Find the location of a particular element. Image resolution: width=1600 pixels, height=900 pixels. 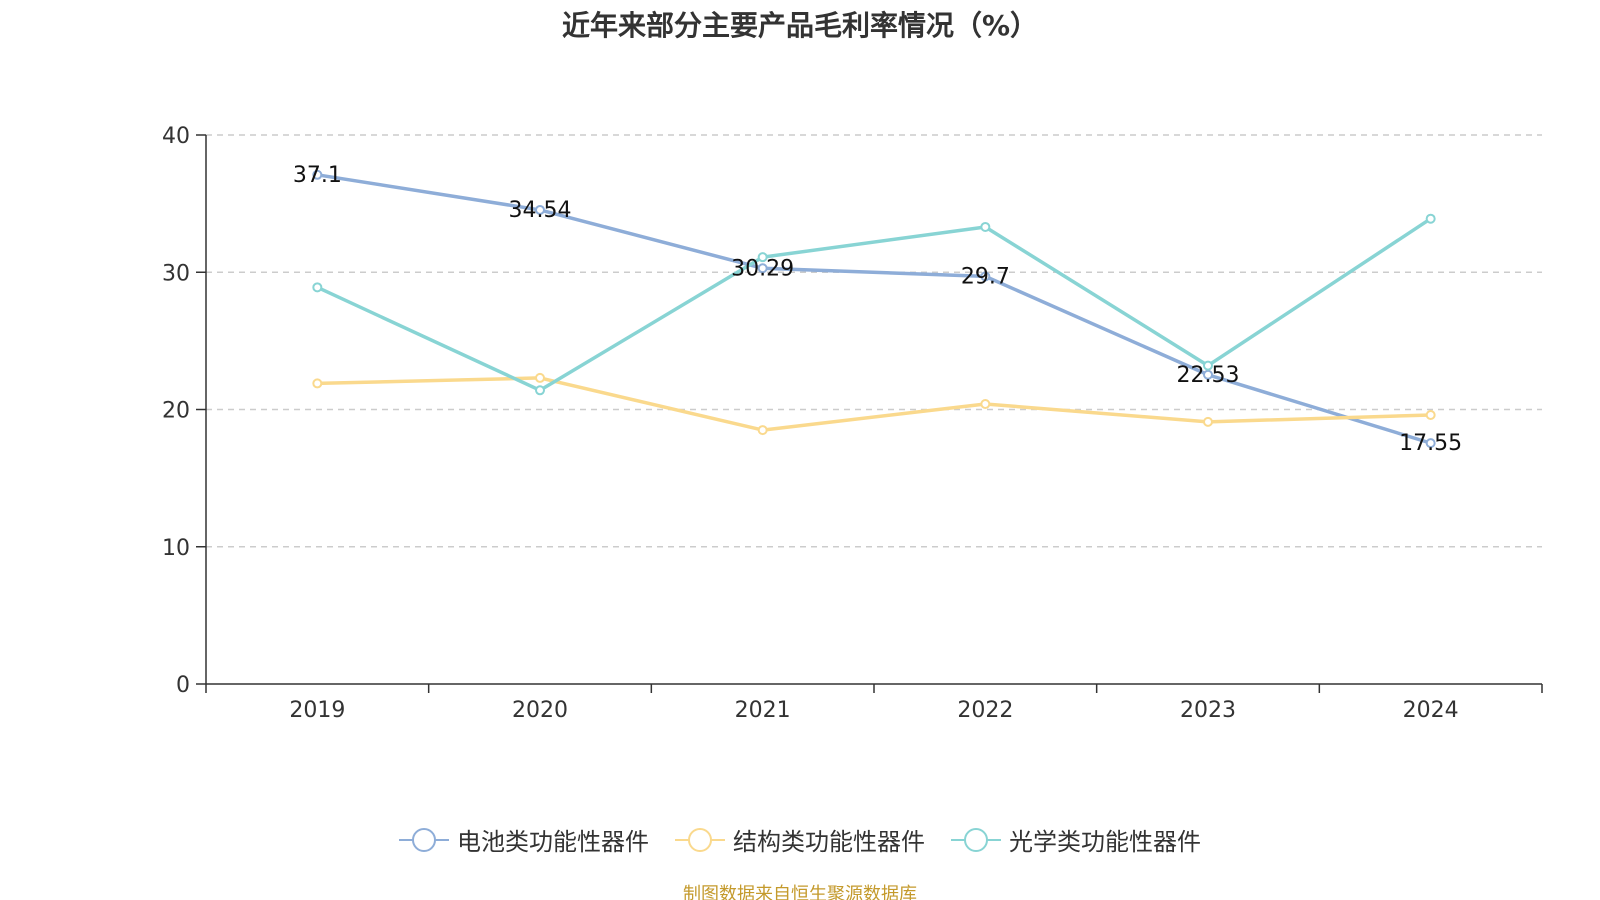

x-tick-label: 2021 is located at coordinates (763, 710).